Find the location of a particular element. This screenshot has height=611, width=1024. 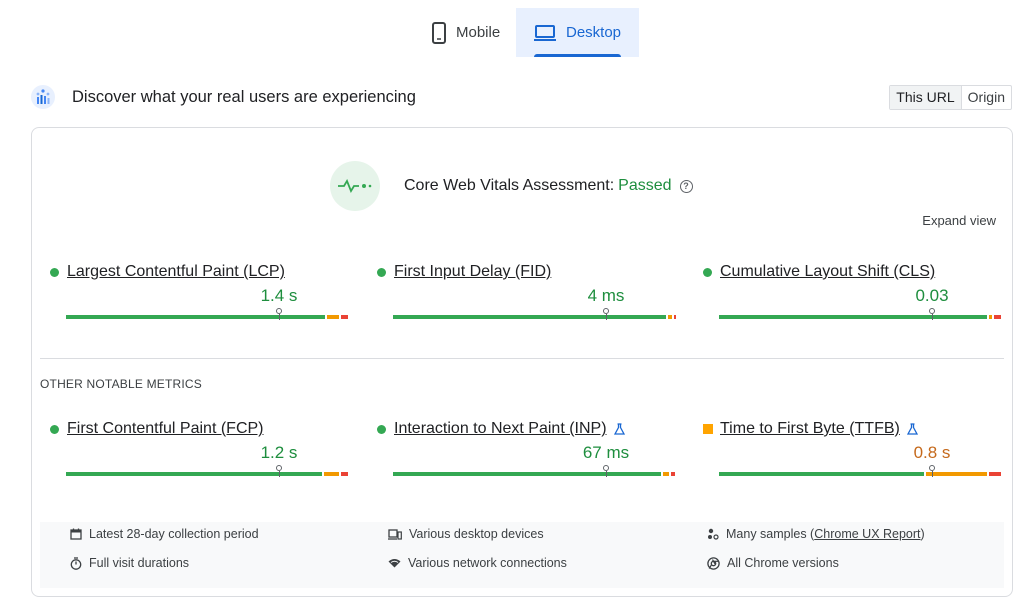

sample-source: Many samples (Chrome UX Report) is located at coordinates (816, 534).